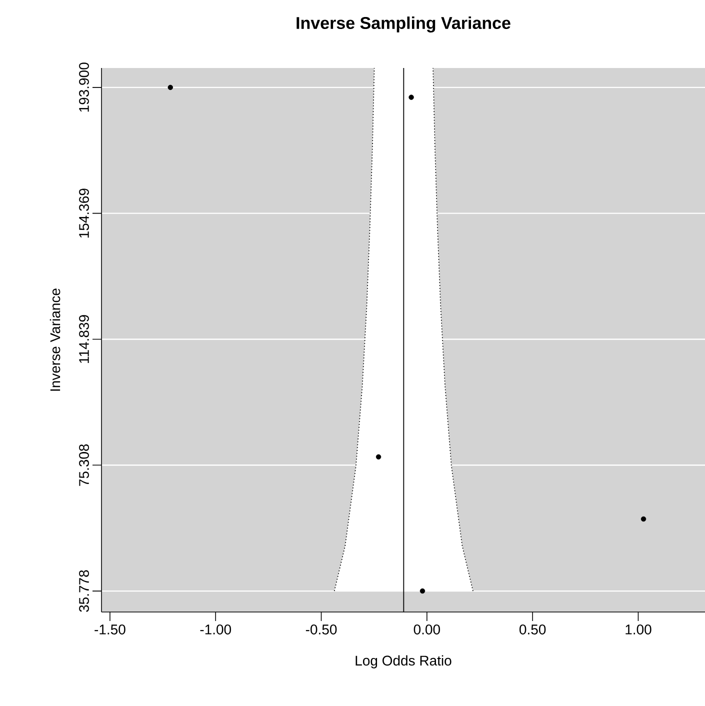 The height and width of the screenshot is (706, 705). I want to click on y-tick-label: 35.778, so click(84, 591).